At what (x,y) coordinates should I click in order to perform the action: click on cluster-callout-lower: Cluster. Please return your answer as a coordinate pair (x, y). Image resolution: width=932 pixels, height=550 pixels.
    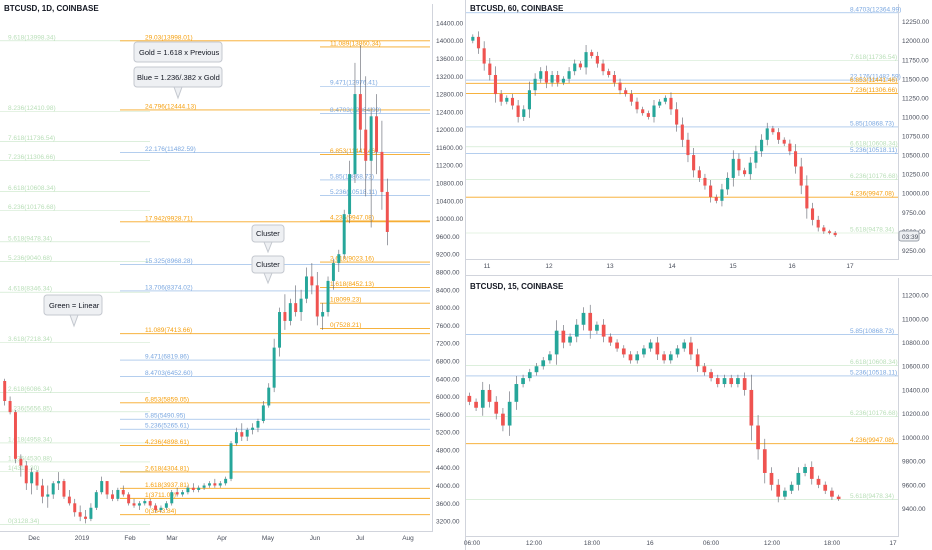
    Looking at the image, I should click on (268, 270).